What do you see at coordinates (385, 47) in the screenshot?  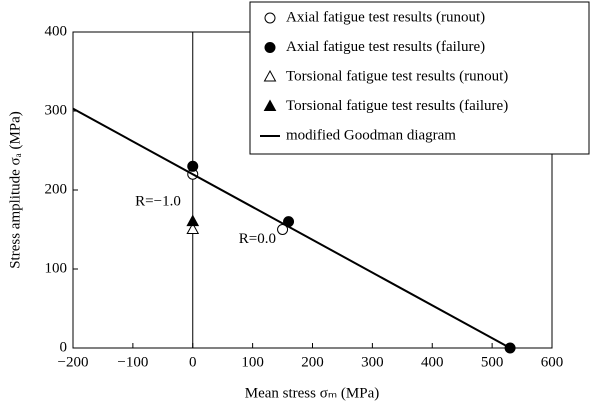 I see `legend-label: Axial fatigue test results (failure)` at bounding box center [385, 47].